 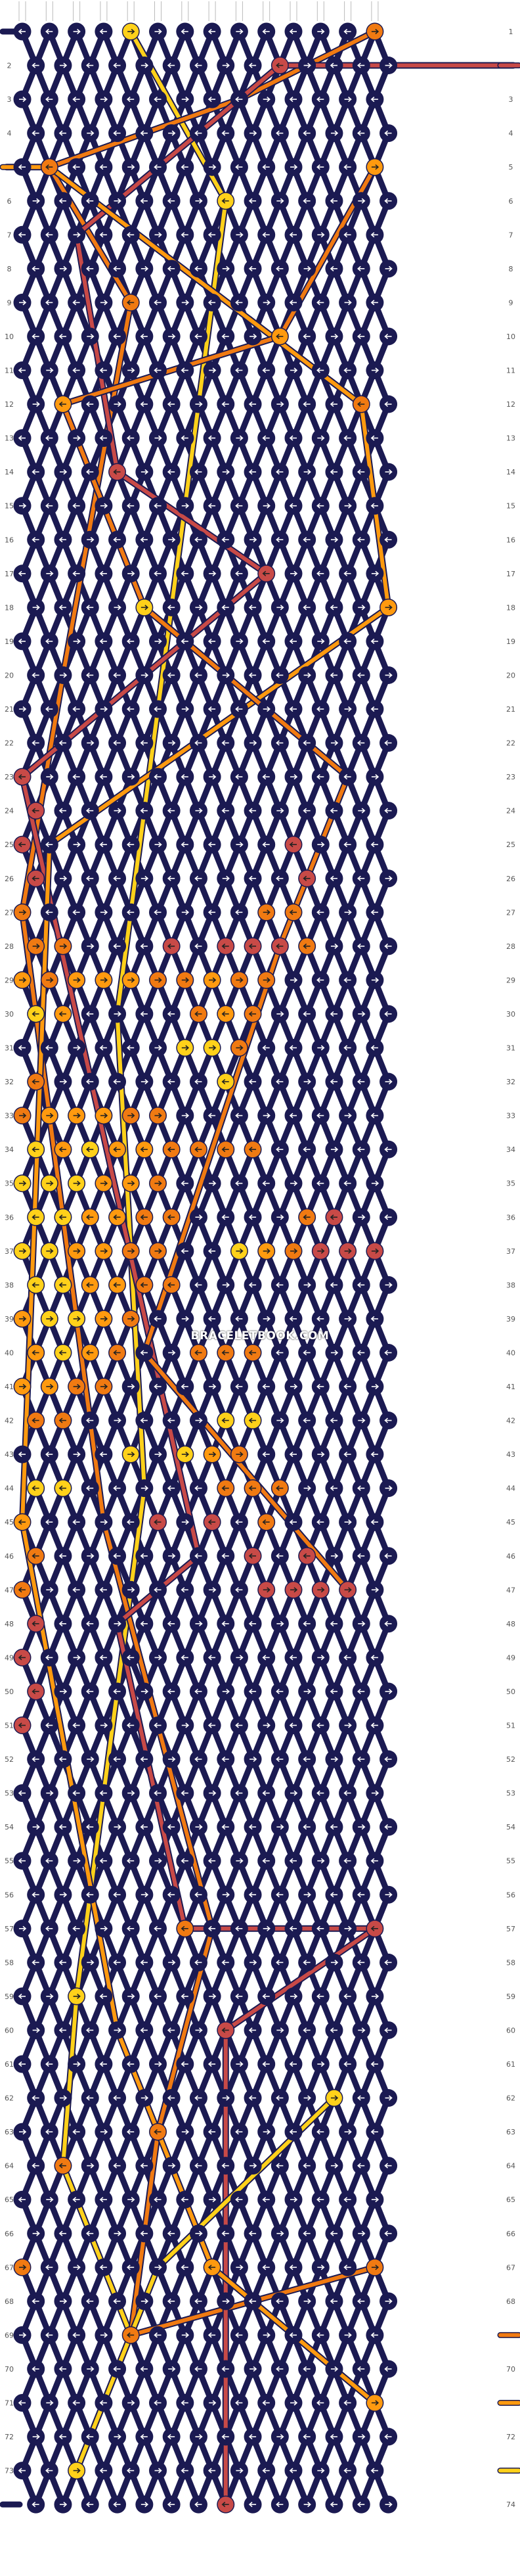 I want to click on row-number-left: 52, so click(x=9, y=1759).